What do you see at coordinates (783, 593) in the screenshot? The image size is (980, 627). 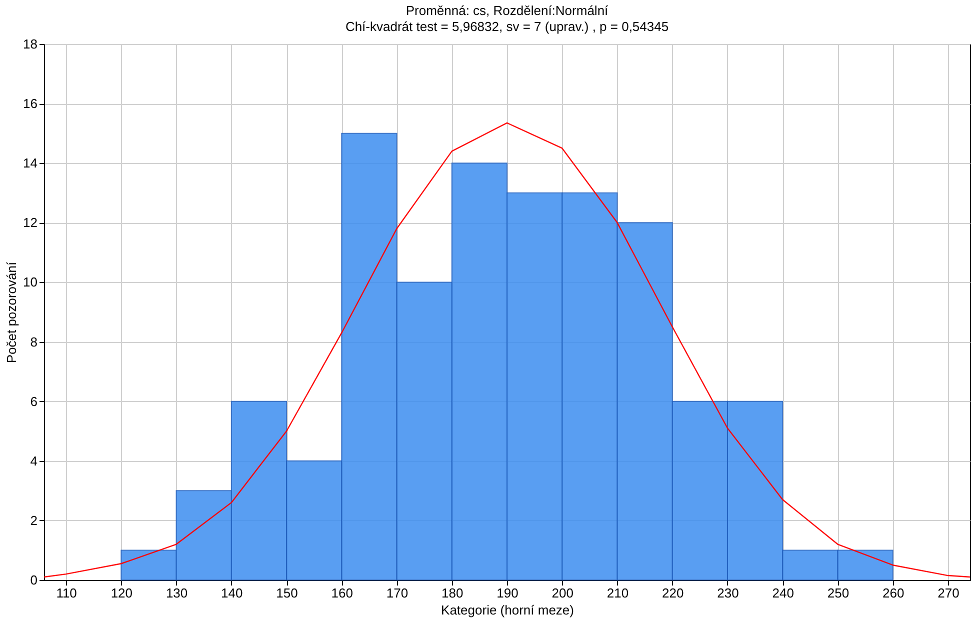 I see `x-tick-label: 240` at bounding box center [783, 593].